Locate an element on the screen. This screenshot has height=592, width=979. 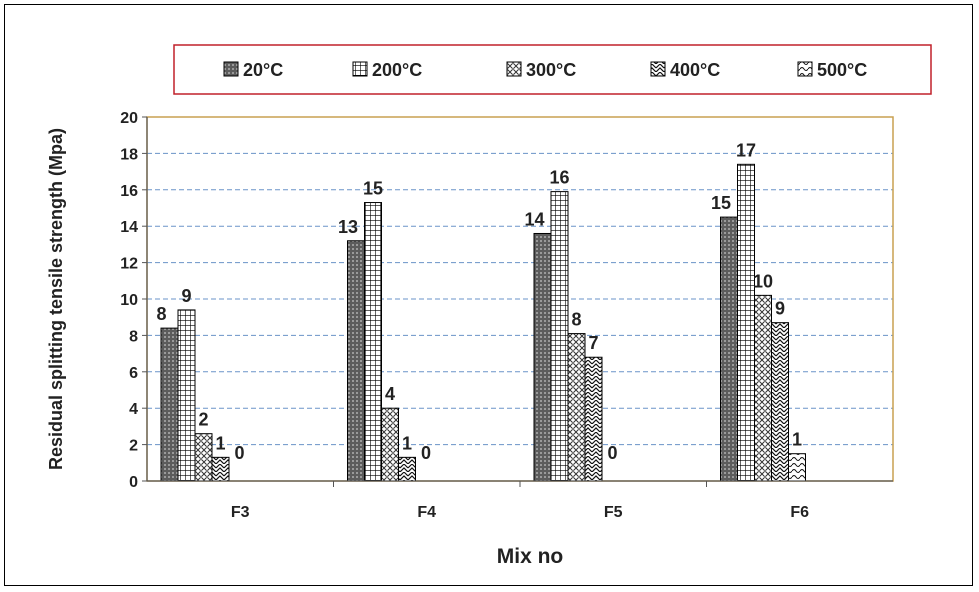
x-tick-label: F6 is located at coordinates (799, 512).